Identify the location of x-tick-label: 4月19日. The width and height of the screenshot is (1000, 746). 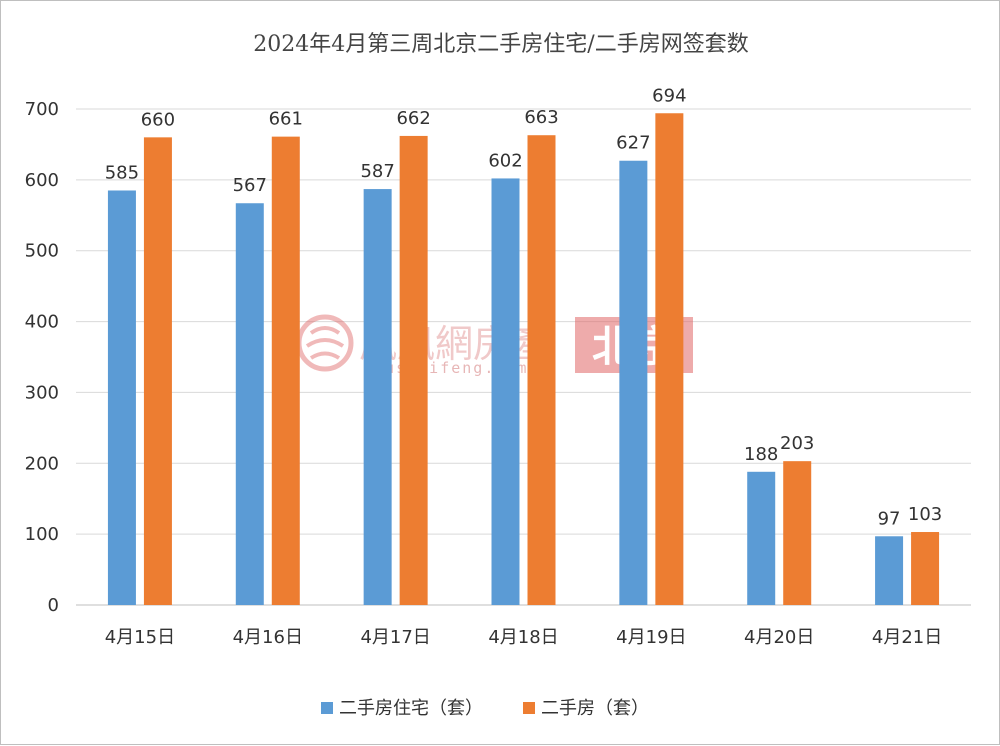
(651, 637).